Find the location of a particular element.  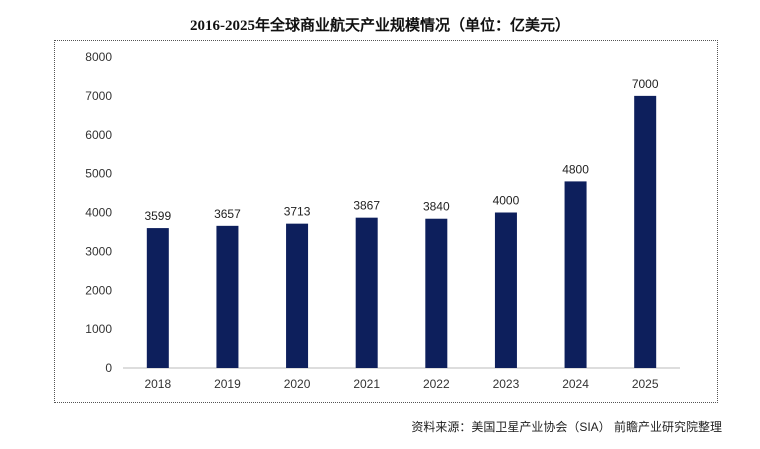

x-tick-label: 2022 is located at coordinates (436, 384).